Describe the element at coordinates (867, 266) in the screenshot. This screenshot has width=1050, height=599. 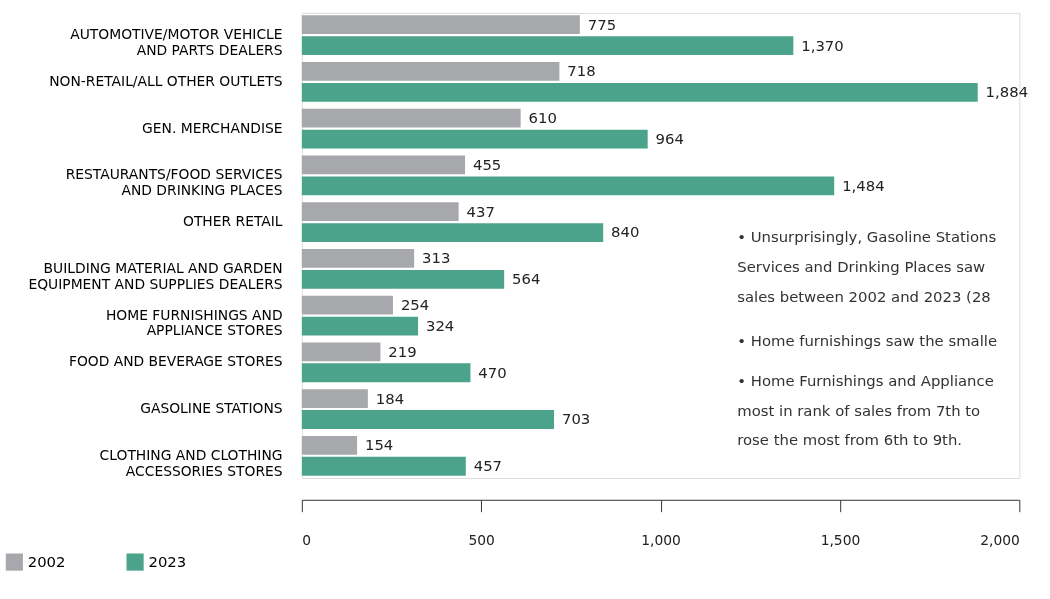
I see `annotation: • Unsurprisingly, Gasoline Stations Services and Drinking Places saw sales between 2002 and 2023 (28` at that location.